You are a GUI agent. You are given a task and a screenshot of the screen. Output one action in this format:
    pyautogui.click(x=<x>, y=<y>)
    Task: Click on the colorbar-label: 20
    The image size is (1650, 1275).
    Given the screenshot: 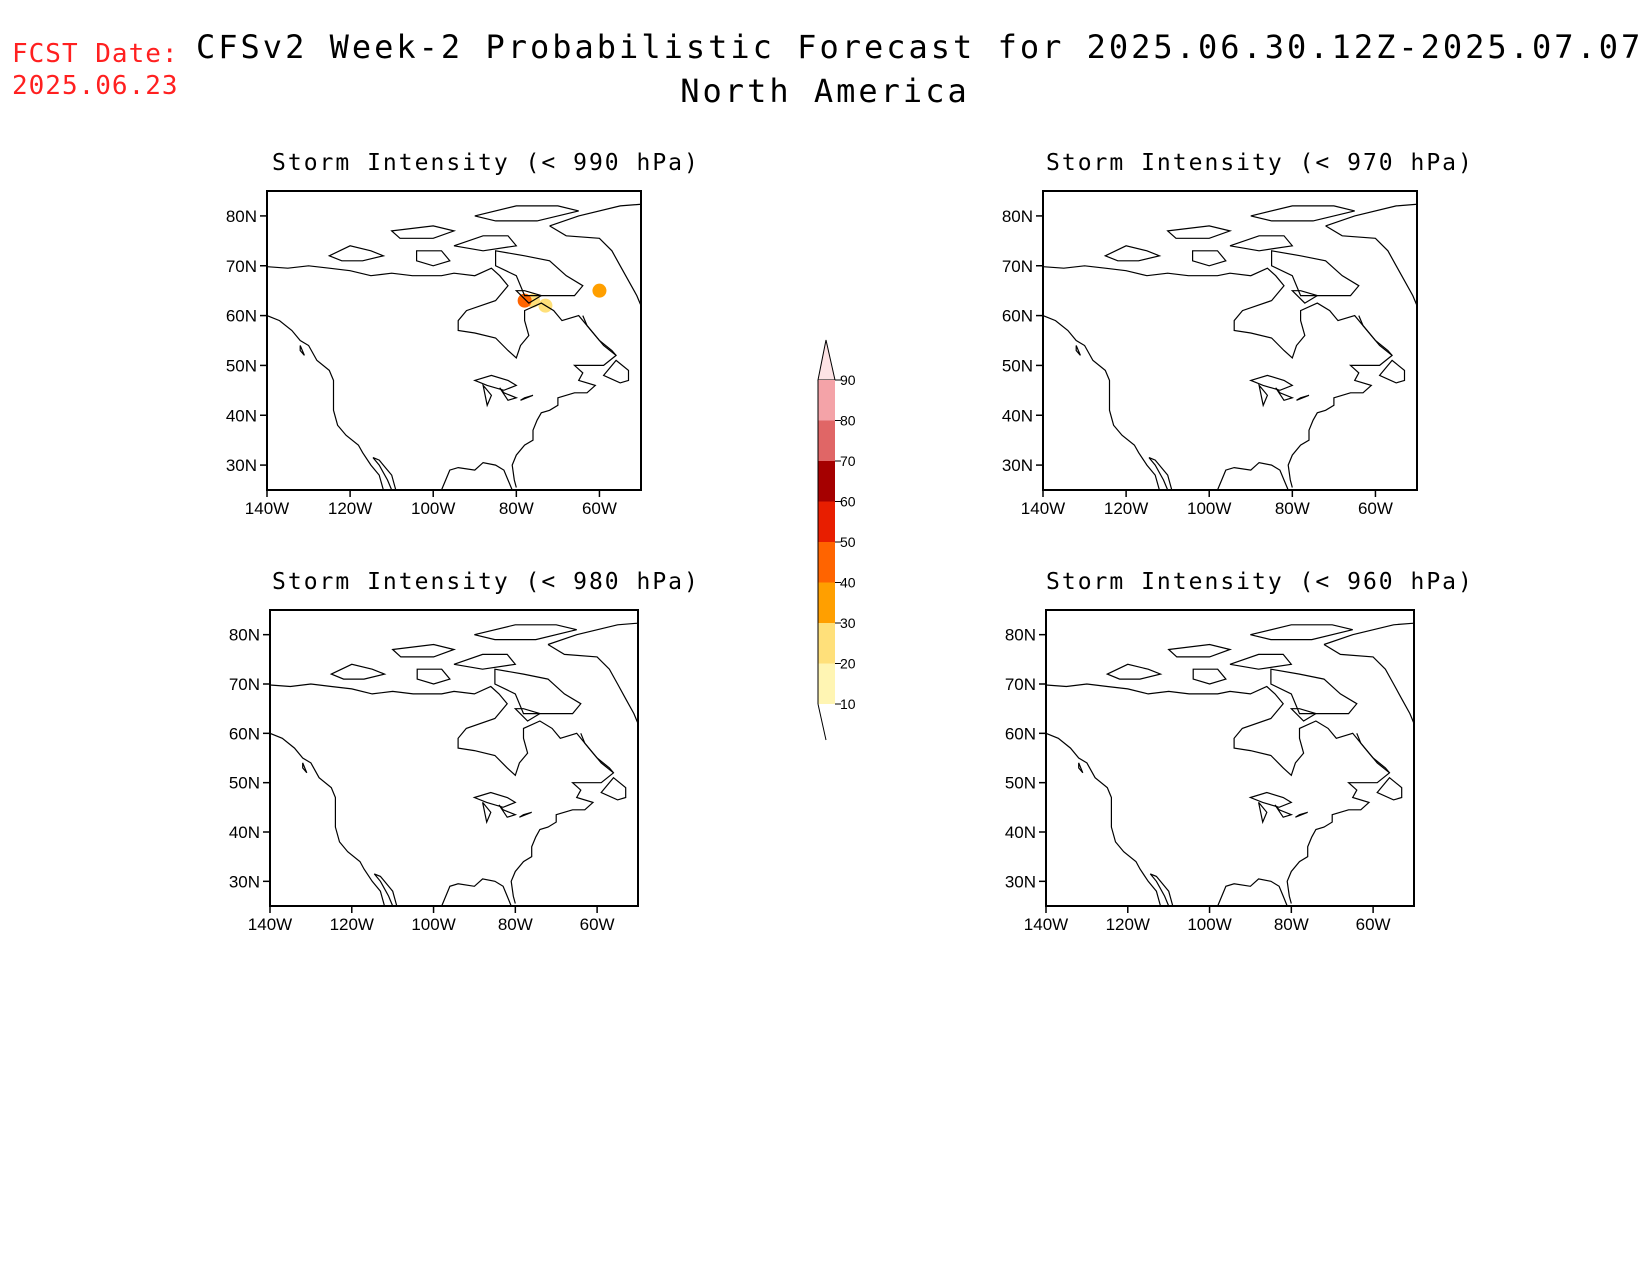 What is the action you would take?
    pyautogui.click(x=848, y=664)
    